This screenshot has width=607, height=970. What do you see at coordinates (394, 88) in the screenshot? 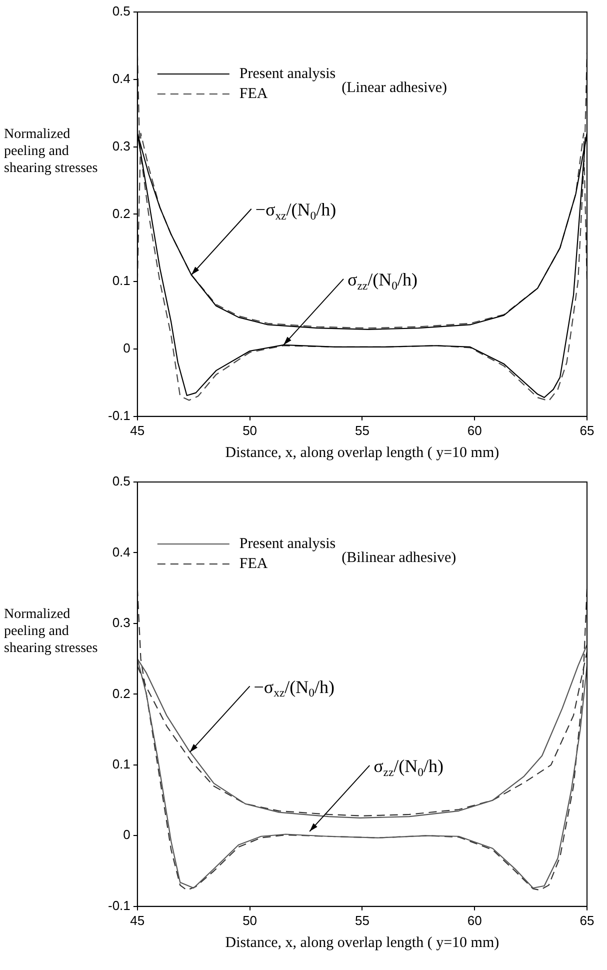
I see `annotation: (Linear adhesive)` at bounding box center [394, 88].